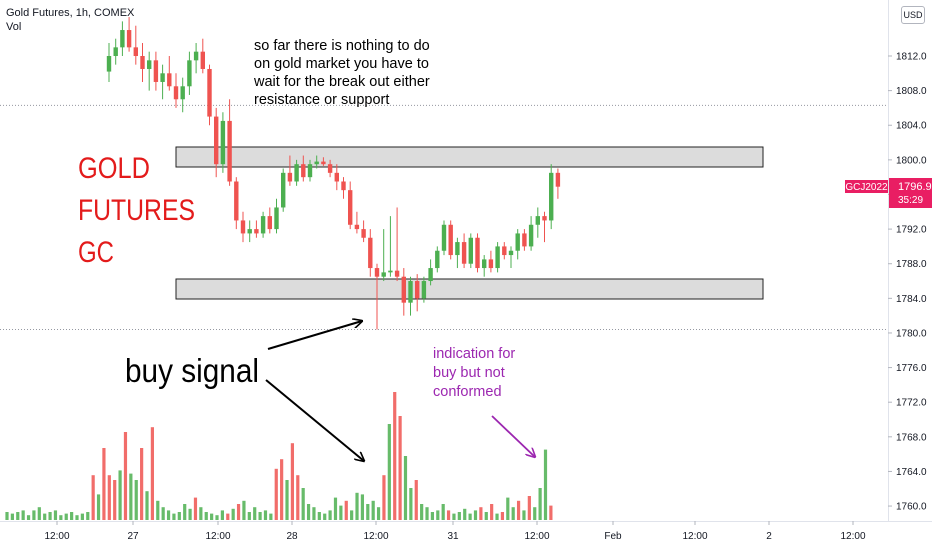 The height and width of the screenshot is (550, 932). I want to click on price-tick-label: 1772.0, so click(911, 403).